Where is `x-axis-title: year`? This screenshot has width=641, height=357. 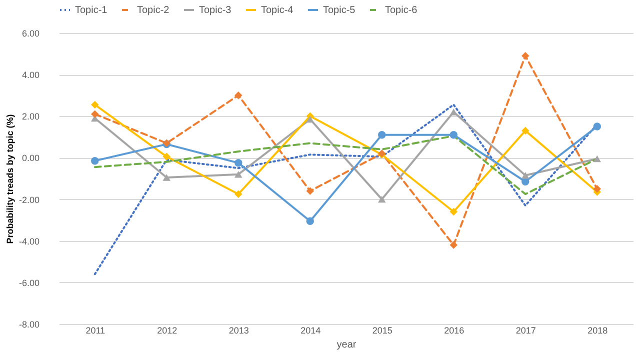
x-axis-title: year is located at coordinates (346, 345).